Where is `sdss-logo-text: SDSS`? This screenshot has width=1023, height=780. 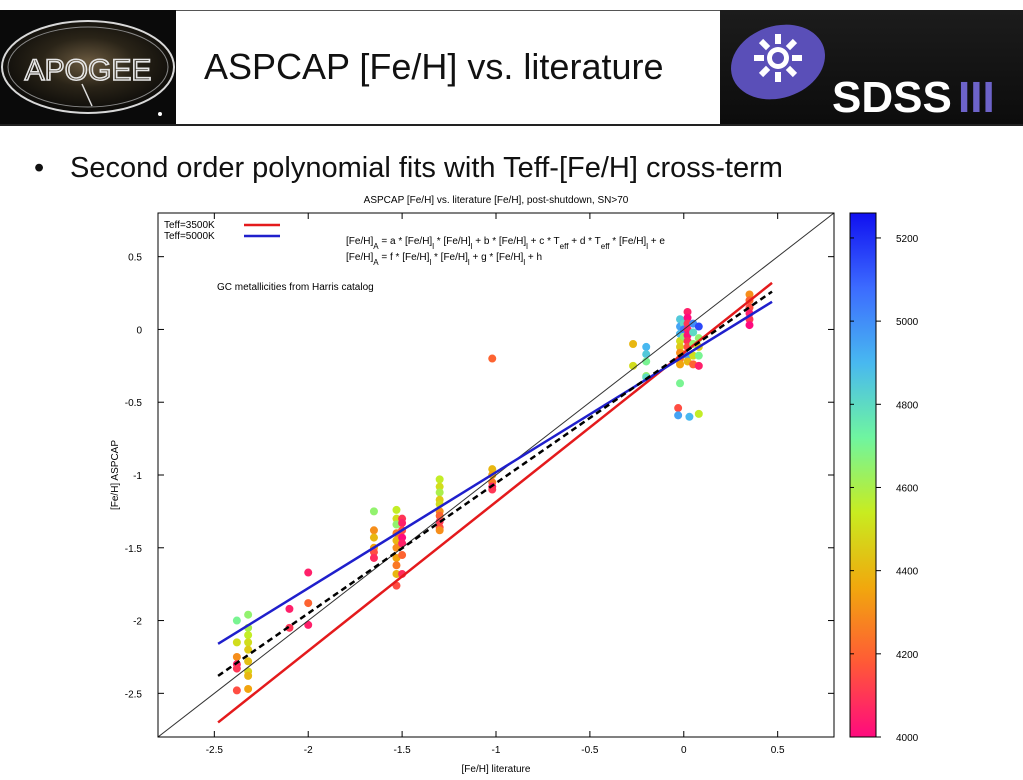
sdss-logo-text: SDSS is located at coordinates (892, 97).